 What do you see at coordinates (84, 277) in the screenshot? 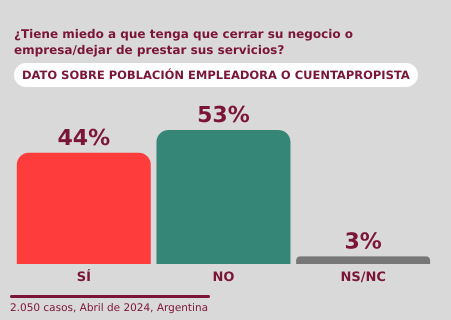
I see `x-tick-label: SÍ` at bounding box center [84, 277].